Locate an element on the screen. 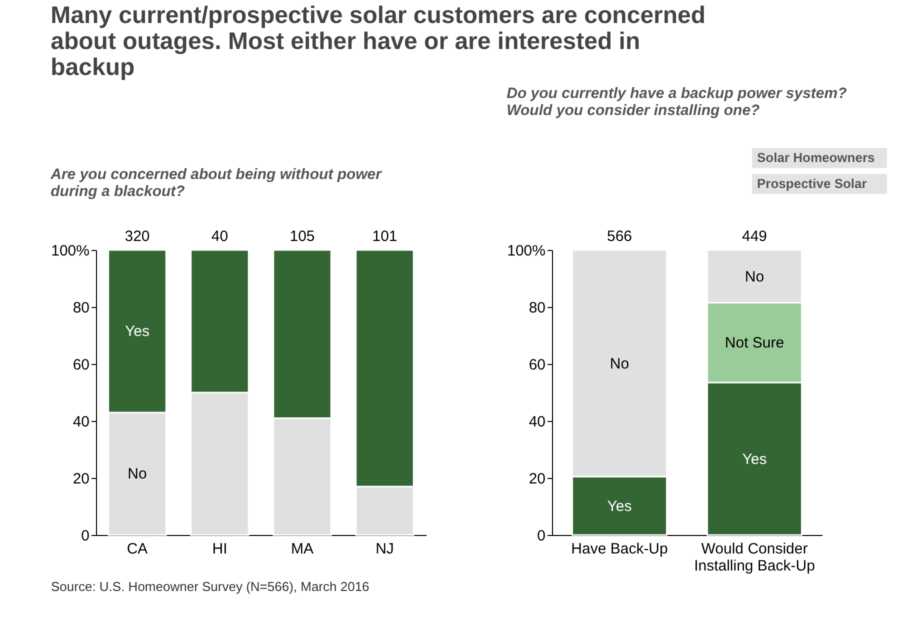 This screenshot has width=918, height=639. annotation: 40 is located at coordinates (219, 236).